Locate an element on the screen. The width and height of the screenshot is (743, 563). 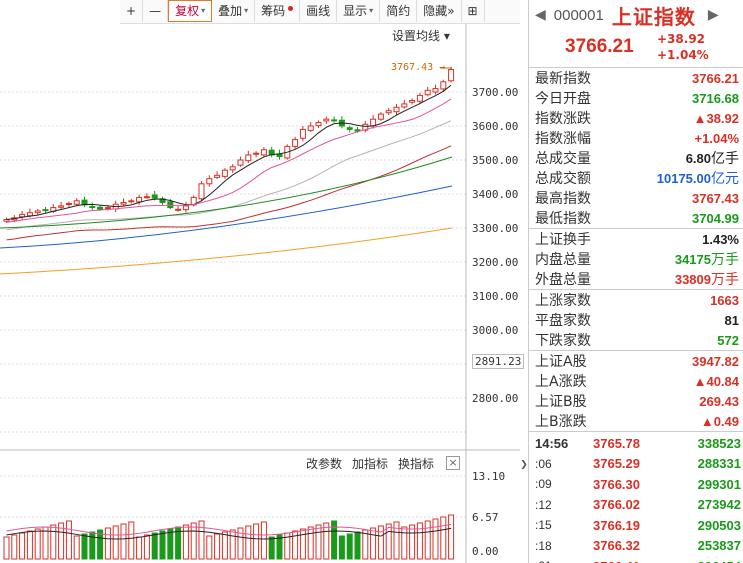
quote-group-breadth: 上涨家数 1663 平盘家数 81 下跌家数 572 is located at coordinates (636, 320).